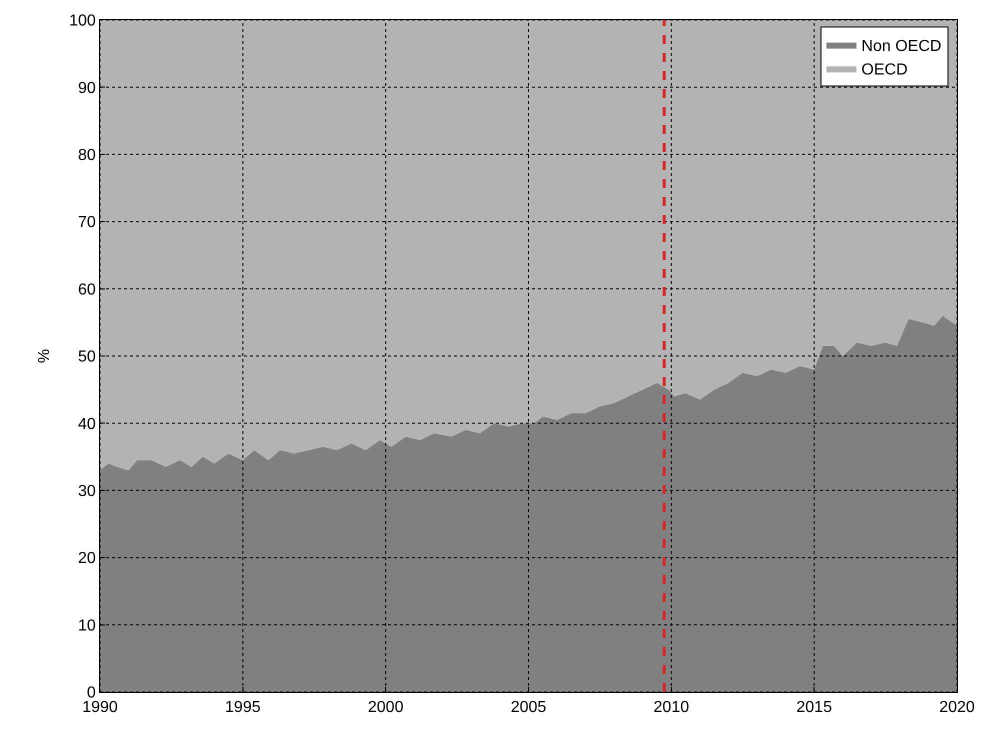 This screenshot has width=987, height=732. Describe the element at coordinates (87, 289) in the screenshot. I see `y-tick-label: 60` at that location.